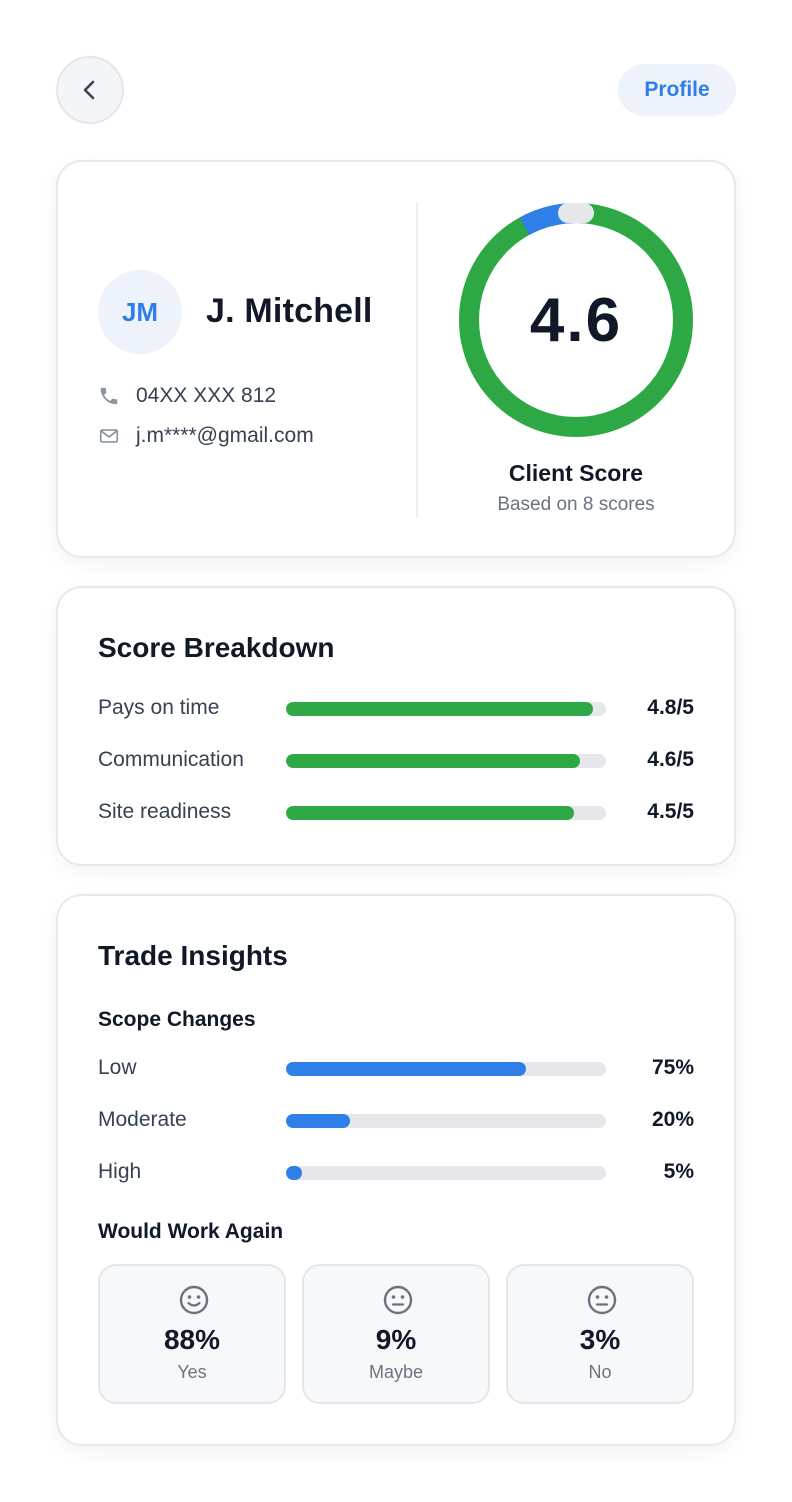  What do you see at coordinates (142, 1119) in the screenshot?
I see `scope-label: Moderate` at bounding box center [142, 1119].